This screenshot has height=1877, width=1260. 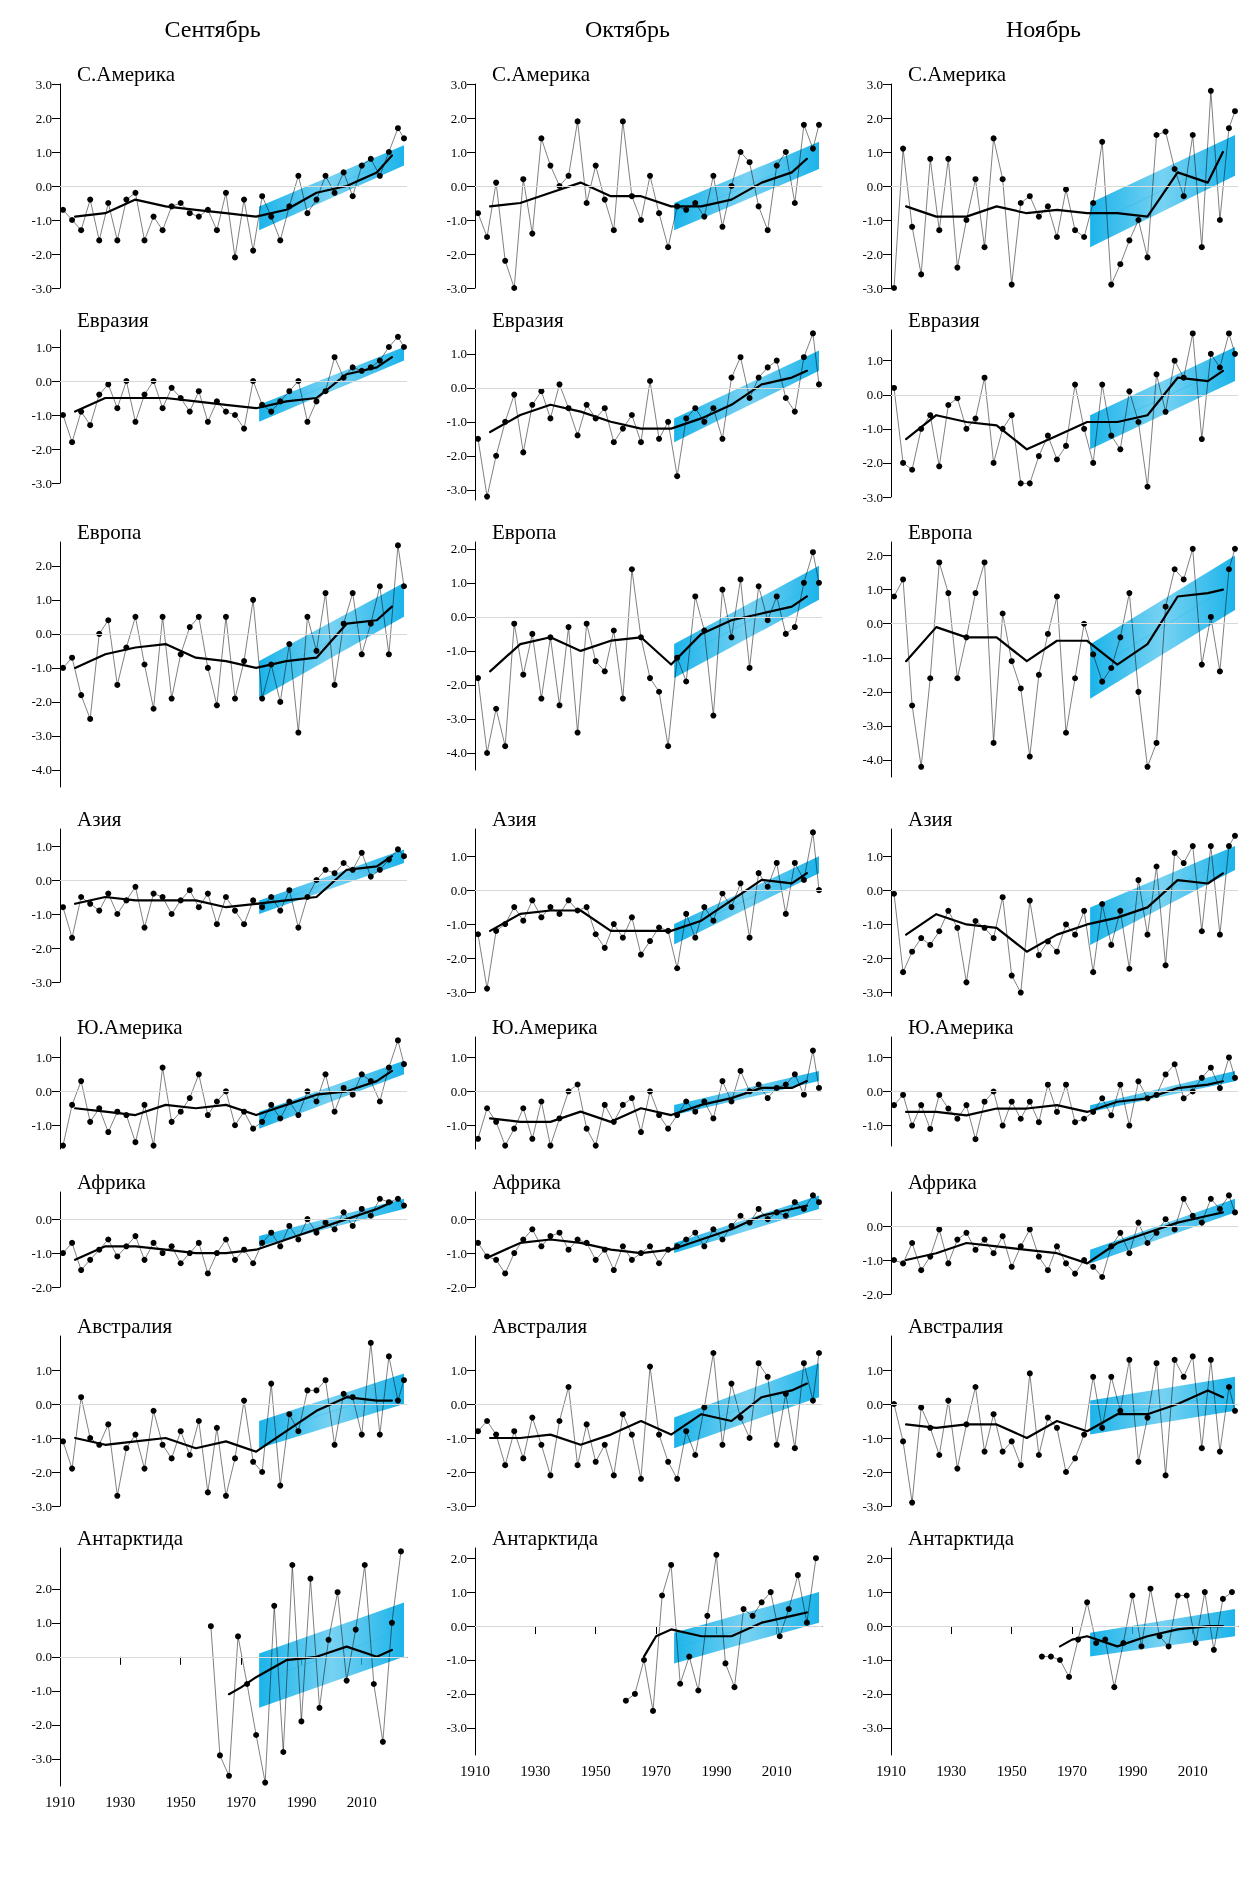 What do you see at coordinates (515, 818) in the screenshot?
I see `chart-subtitle: Азия` at bounding box center [515, 818].